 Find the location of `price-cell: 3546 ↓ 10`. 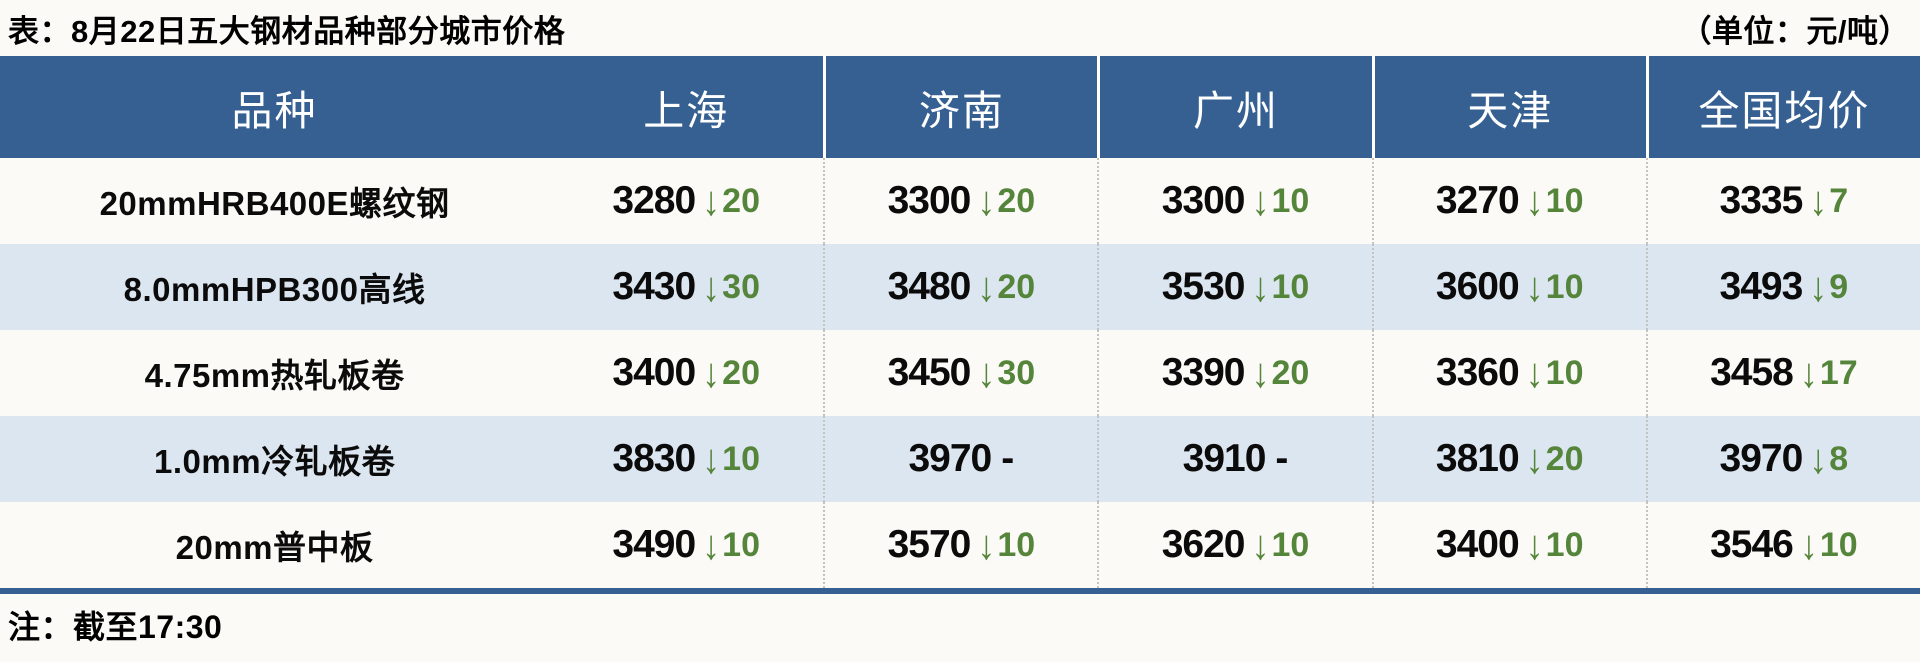

price-cell: 3546 ↓ 10 is located at coordinates (1782, 545).